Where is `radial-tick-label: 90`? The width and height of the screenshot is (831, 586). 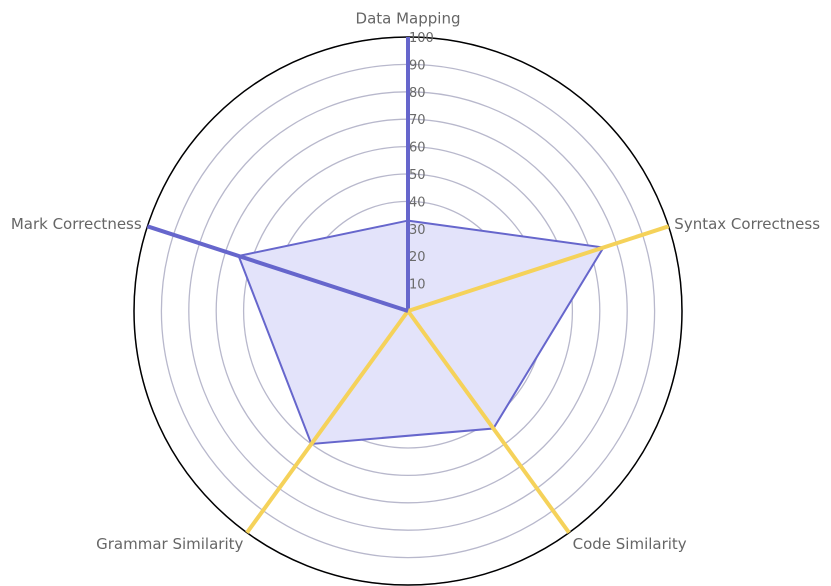
radial-tick-label: 90 is located at coordinates (417, 65).